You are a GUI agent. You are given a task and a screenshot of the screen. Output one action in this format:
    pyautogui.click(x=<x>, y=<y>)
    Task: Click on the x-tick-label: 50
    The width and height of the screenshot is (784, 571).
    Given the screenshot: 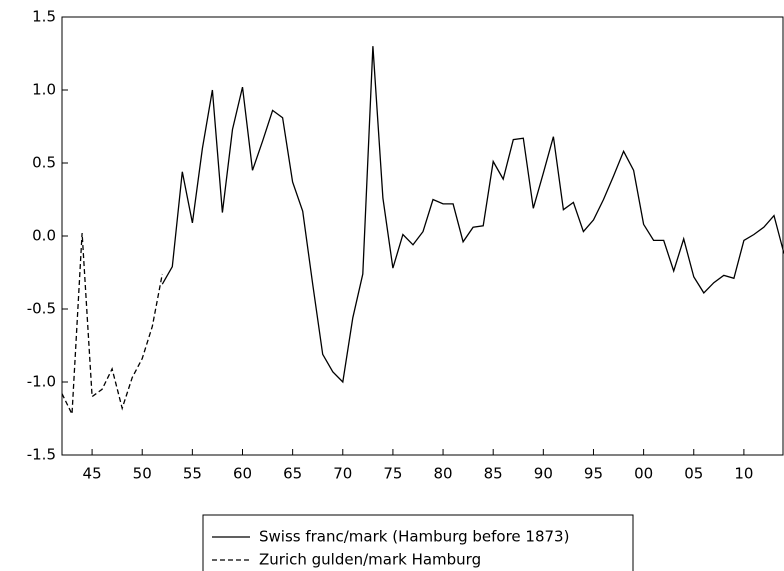 What is the action you would take?
    pyautogui.click(x=142, y=474)
    